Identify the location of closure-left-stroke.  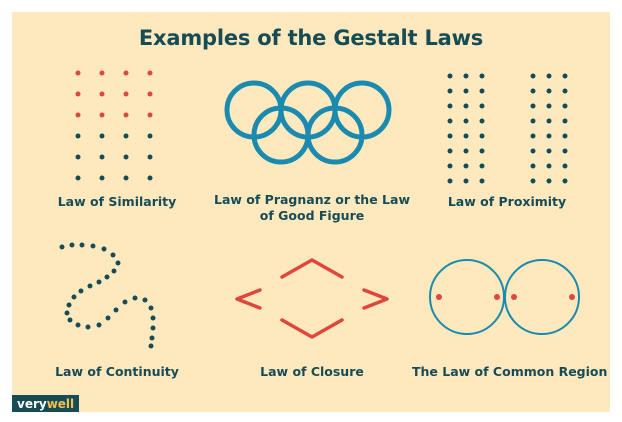
(248, 299).